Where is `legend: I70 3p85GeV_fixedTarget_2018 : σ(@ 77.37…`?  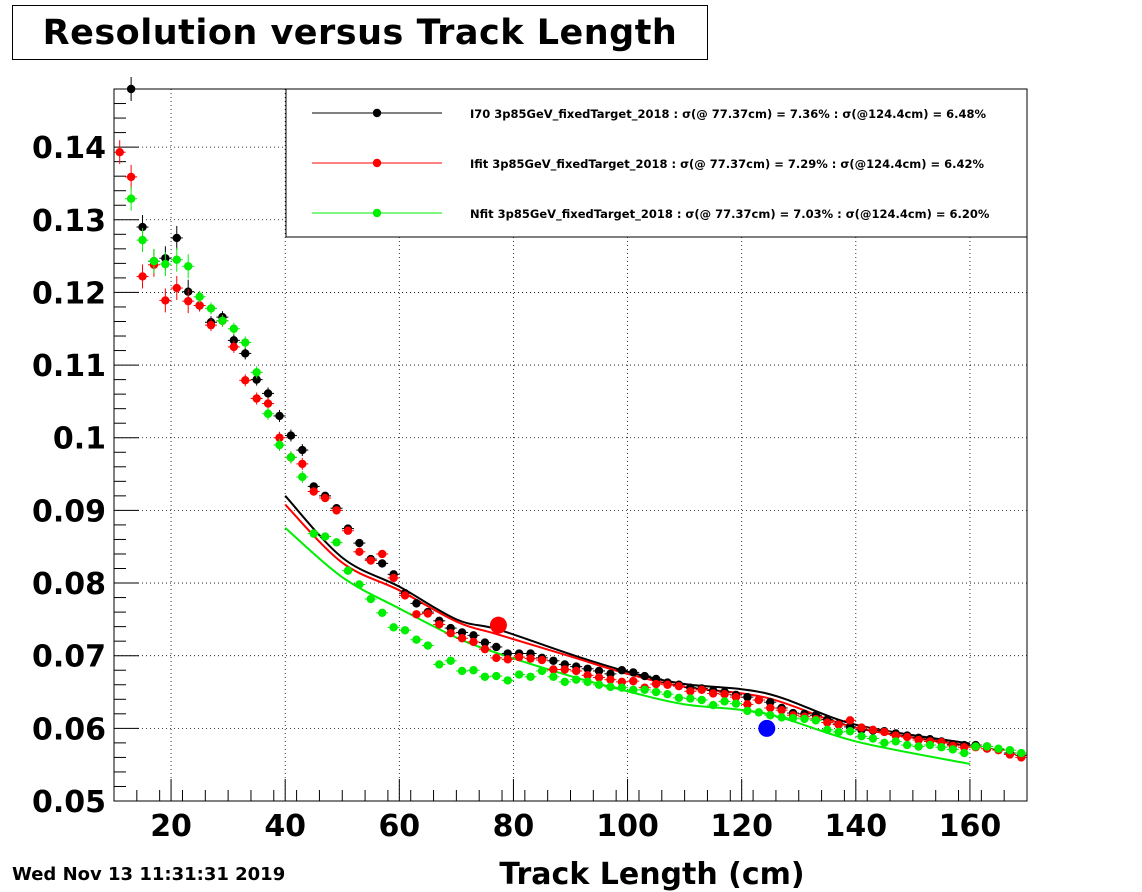
legend: I70 3p85GeV_fixedTarget_2018 : σ(@ 77.37… is located at coordinates (656, 163).